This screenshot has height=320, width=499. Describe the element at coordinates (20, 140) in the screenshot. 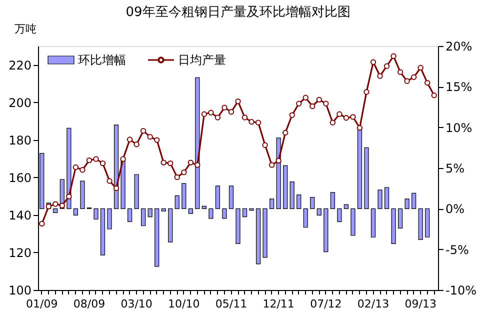

I see `y-tick-label: 180` at that location.